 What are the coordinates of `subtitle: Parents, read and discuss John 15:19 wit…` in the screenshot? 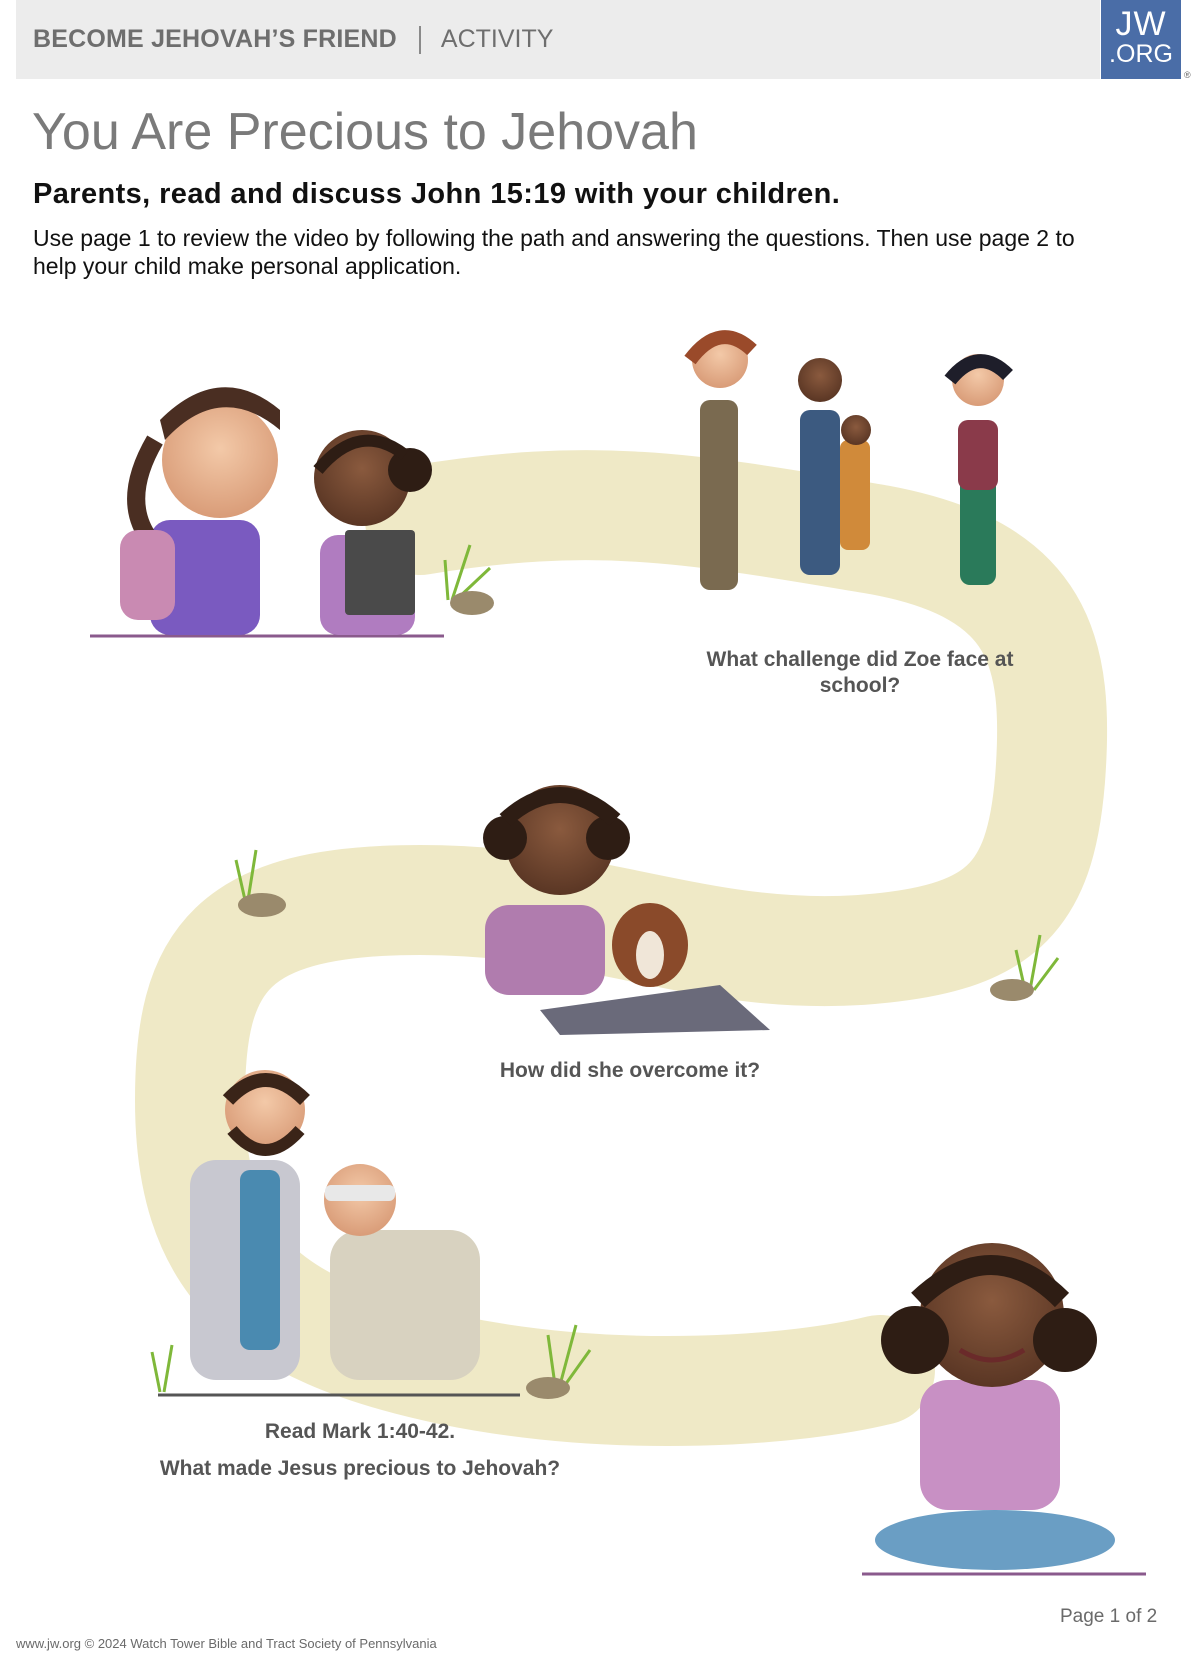 It's located at (437, 194).